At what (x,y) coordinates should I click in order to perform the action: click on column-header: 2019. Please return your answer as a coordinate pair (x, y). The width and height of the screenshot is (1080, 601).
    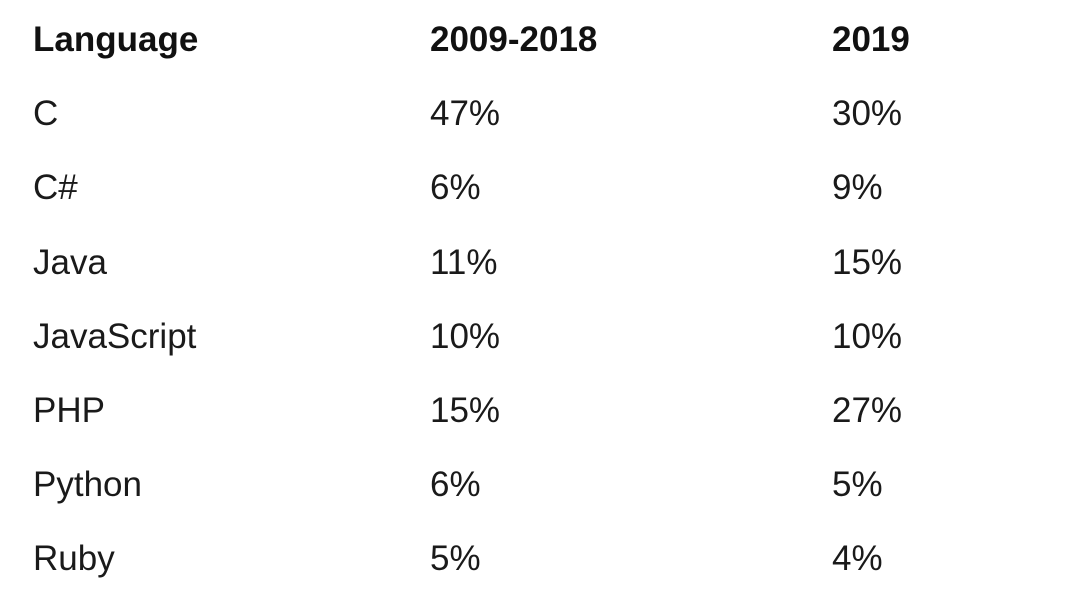
    Looking at the image, I should click on (871, 39).